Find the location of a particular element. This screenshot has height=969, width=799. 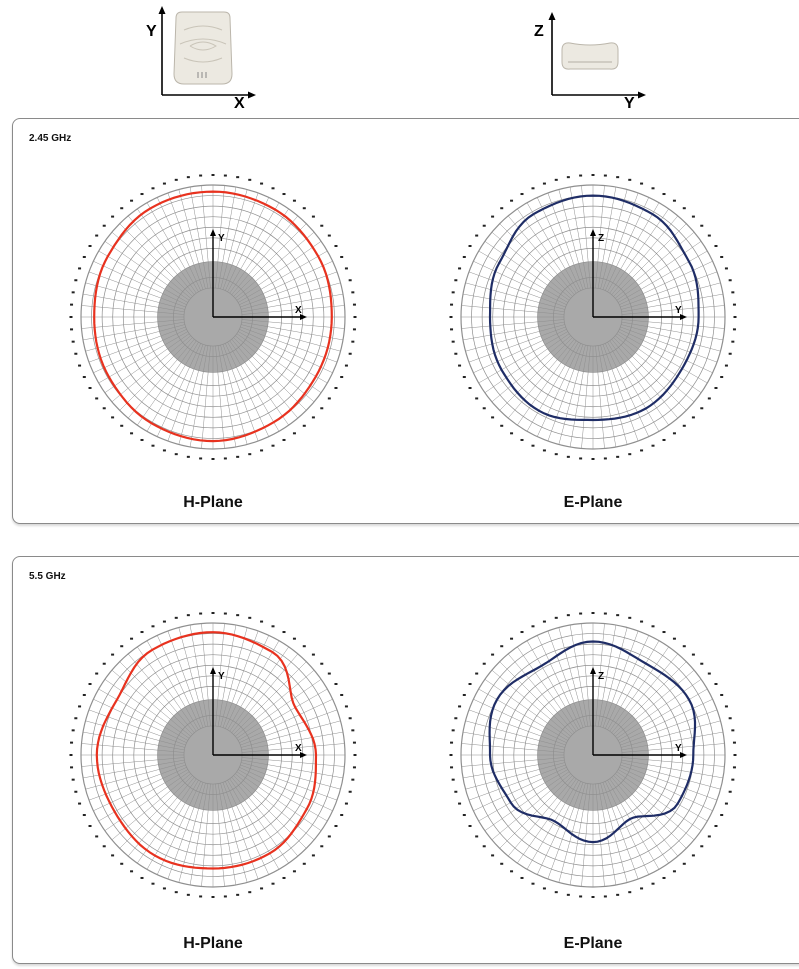

access-point-front-icon is located at coordinates (203, 48).